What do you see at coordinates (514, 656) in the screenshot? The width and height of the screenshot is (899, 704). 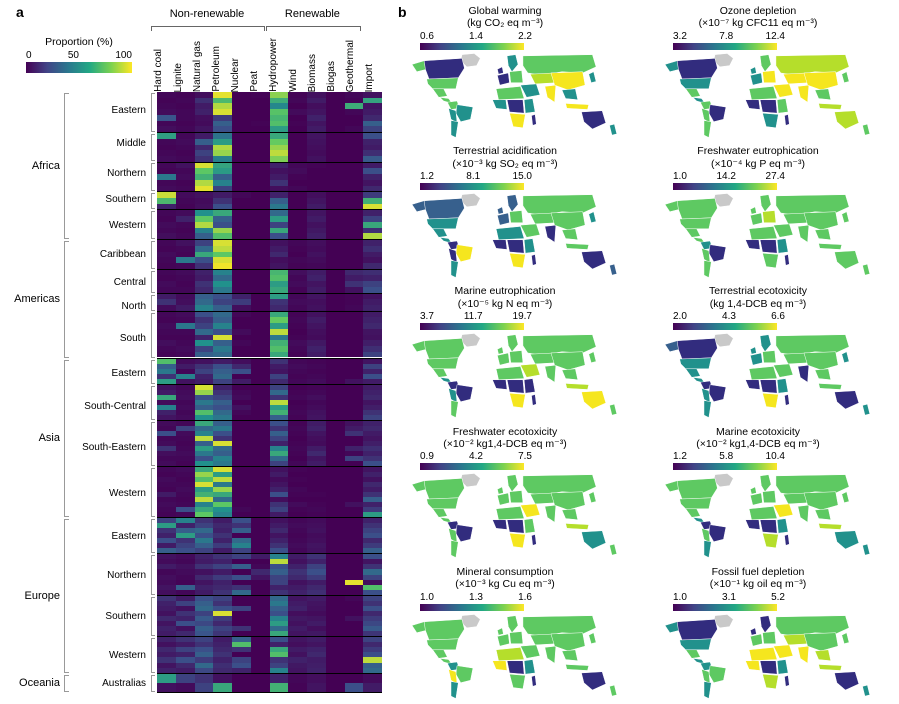 I see `world-map` at bounding box center [514, 656].